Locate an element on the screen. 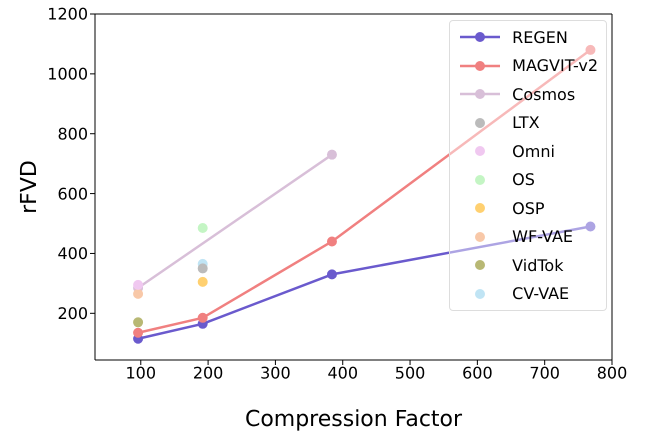 The height and width of the screenshot is (436, 651). legend-label: VidTok is located at coordinates (538, 265).